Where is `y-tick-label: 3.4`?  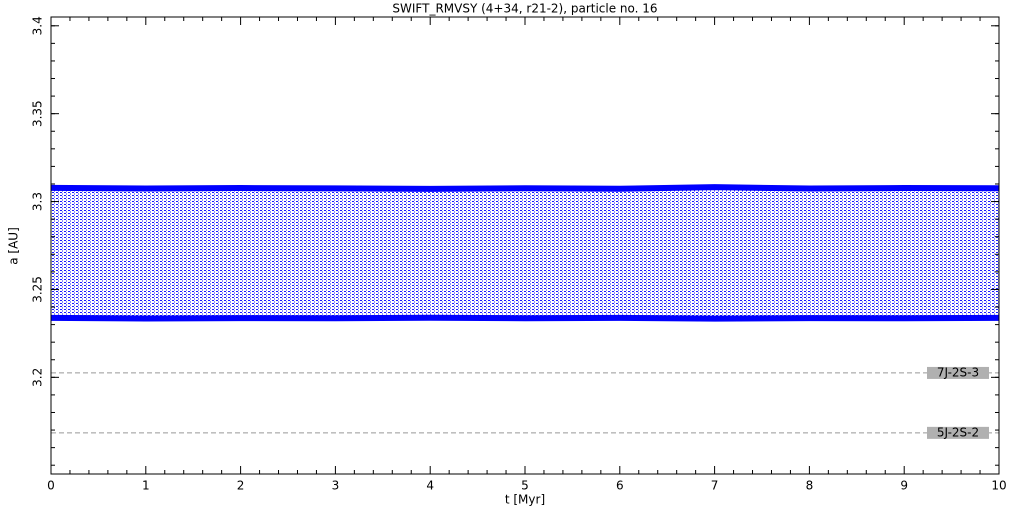 y-tick-label: 3.4 is located at coordinates (38, 25).